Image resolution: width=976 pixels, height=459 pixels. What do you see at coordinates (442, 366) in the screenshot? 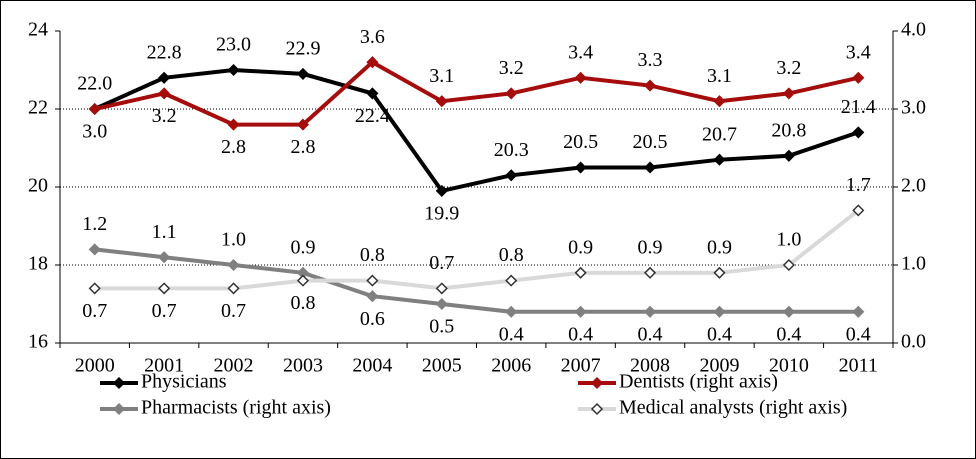
I see `x-tick-label: 2005` at bounding box center [442, 366].